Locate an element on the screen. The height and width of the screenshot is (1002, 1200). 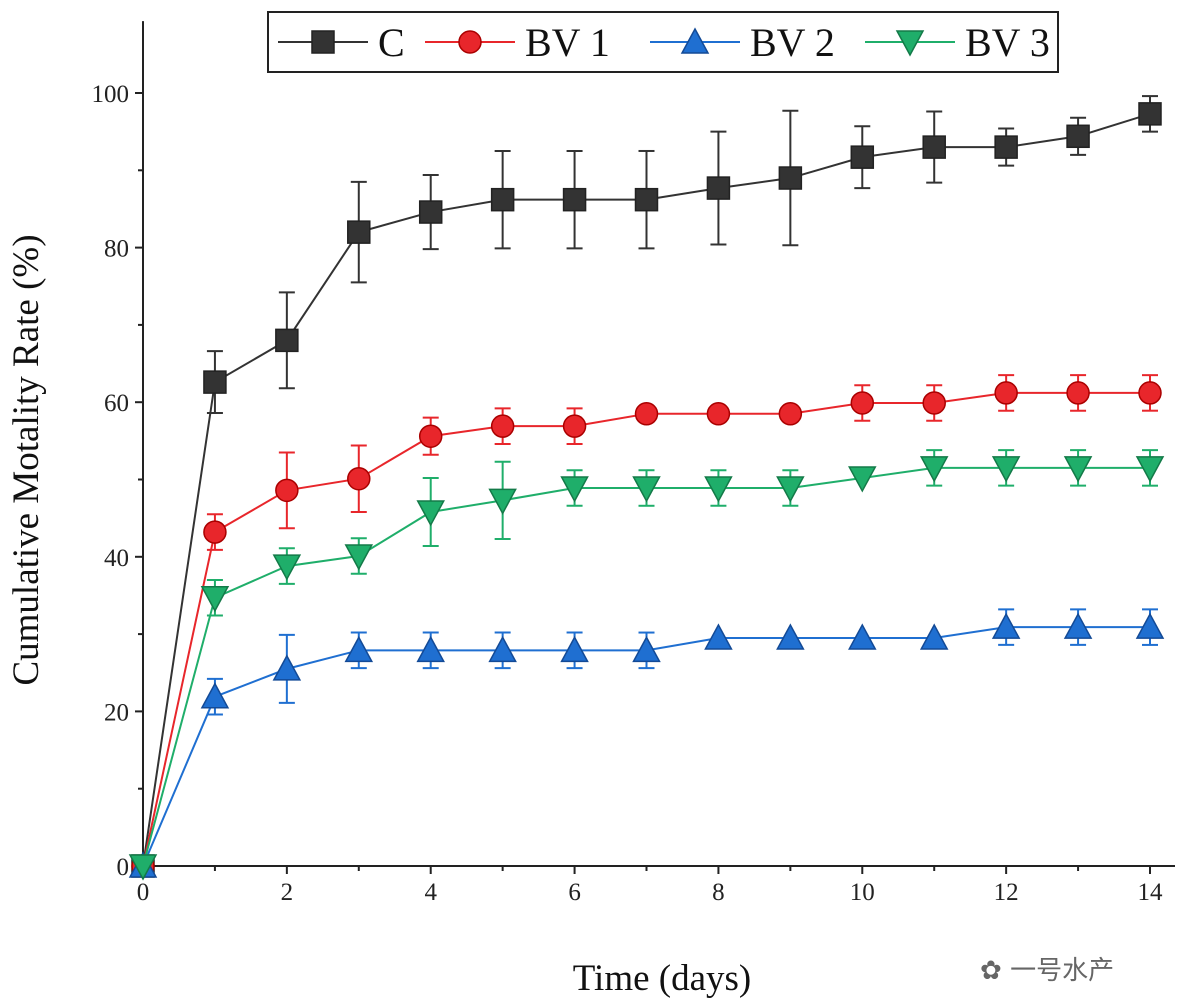
y-tick-label: 60 is located at coordinates (116, 403).